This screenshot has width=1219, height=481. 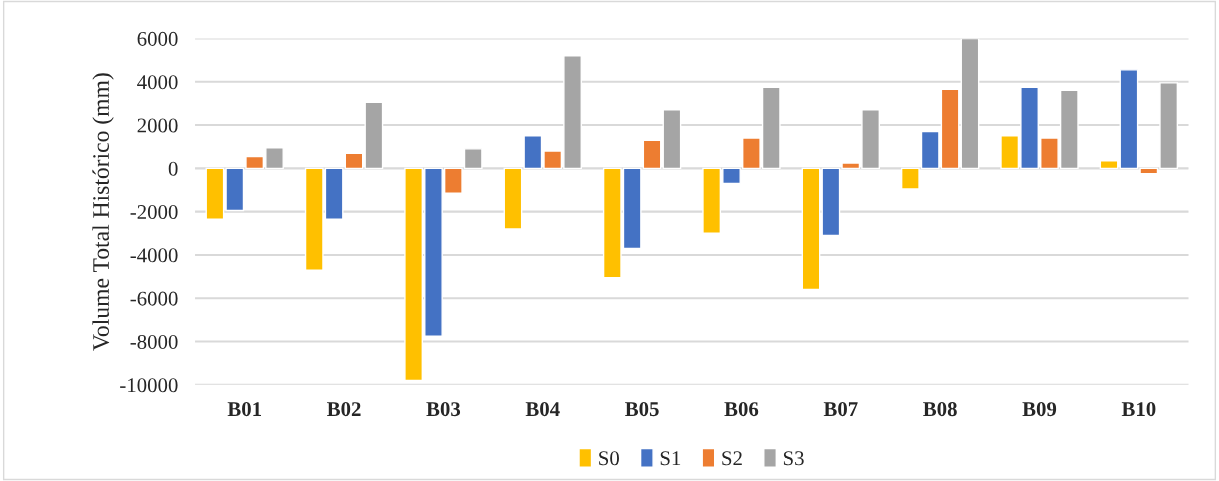 I want to click on x-tick-label: B08, so click(x=940, y=409).